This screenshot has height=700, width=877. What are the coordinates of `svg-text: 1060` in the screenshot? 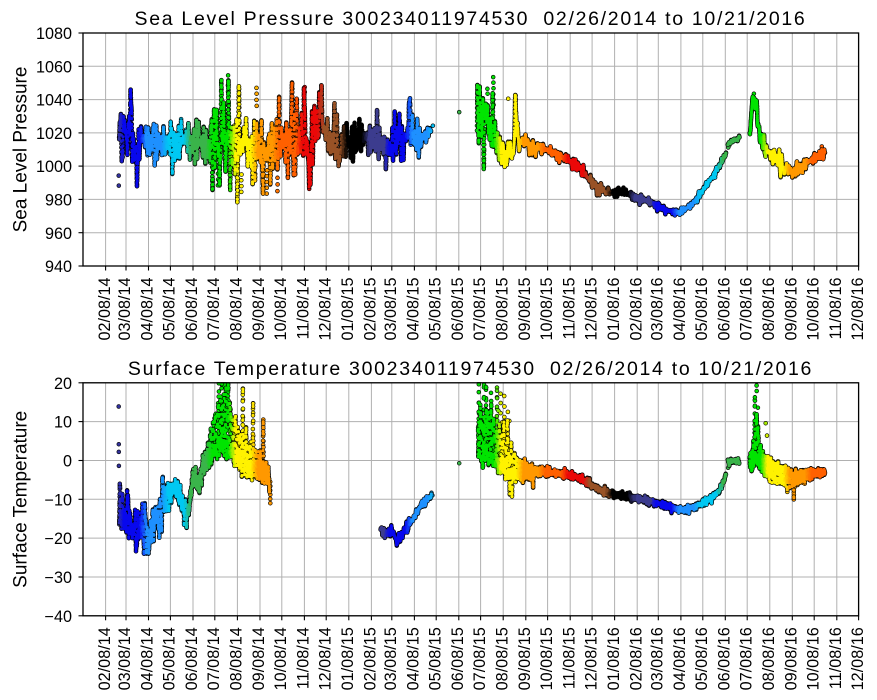 It's located at (54, 67).